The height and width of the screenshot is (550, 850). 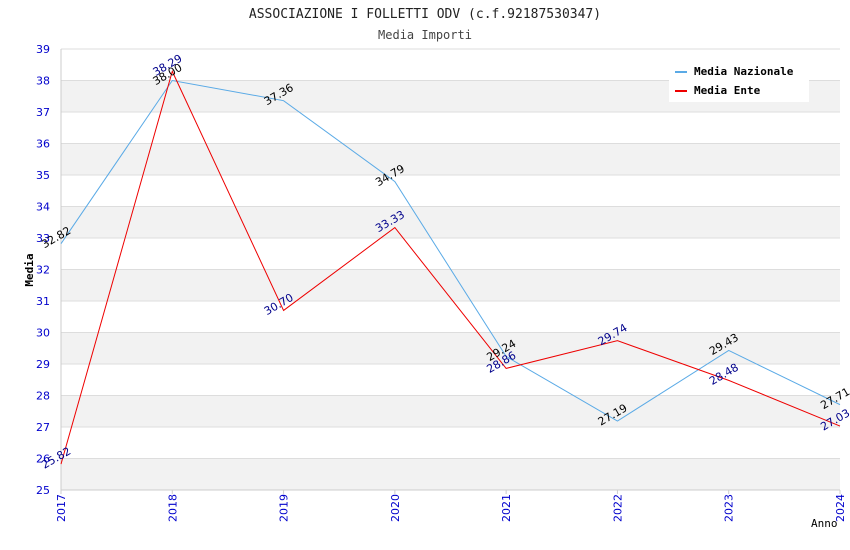 What do you see at coordinates (43, 81) in the screenshot?
I see `y-tick-label: 38` at bounding box center [43, 81].